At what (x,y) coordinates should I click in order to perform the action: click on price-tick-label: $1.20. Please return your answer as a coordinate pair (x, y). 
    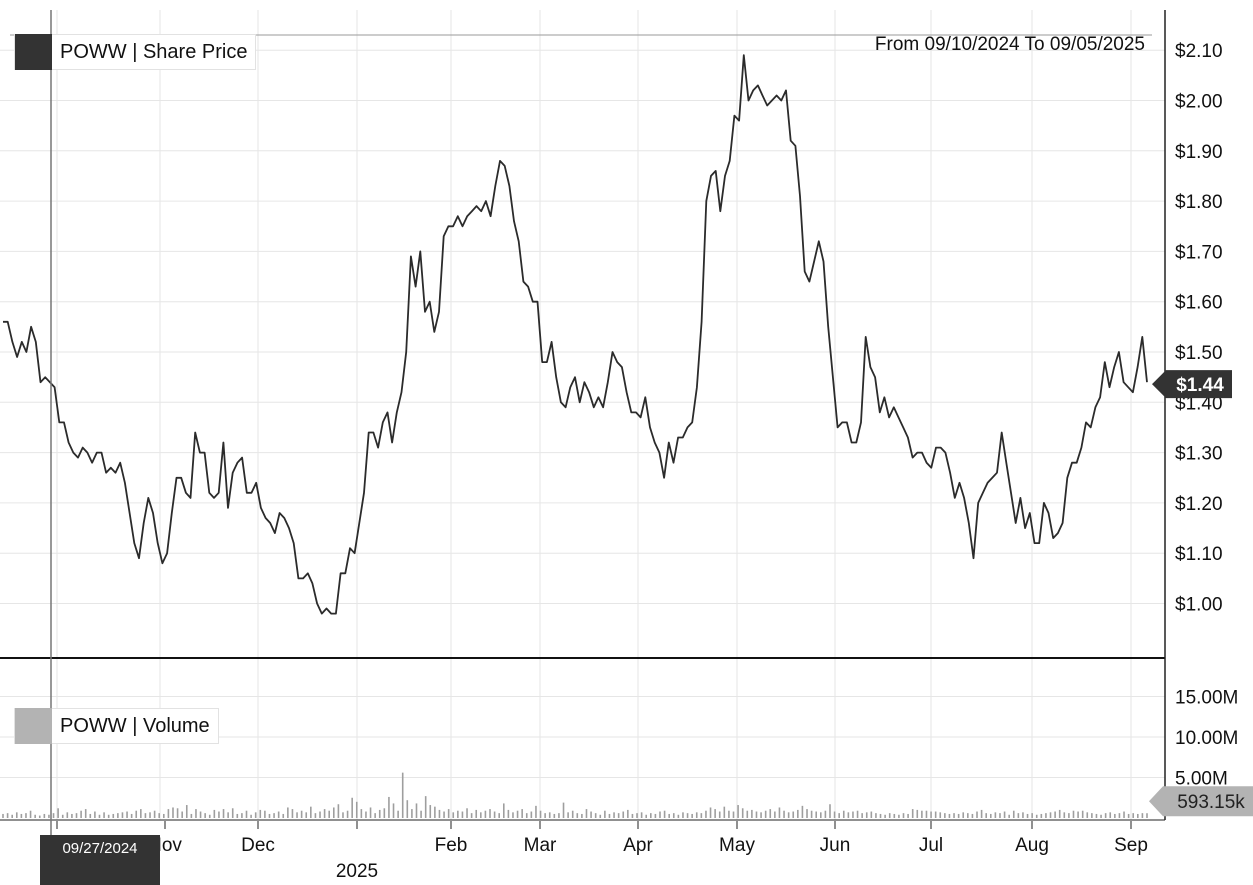
    Looking at the image, I should click on (1199, 504).